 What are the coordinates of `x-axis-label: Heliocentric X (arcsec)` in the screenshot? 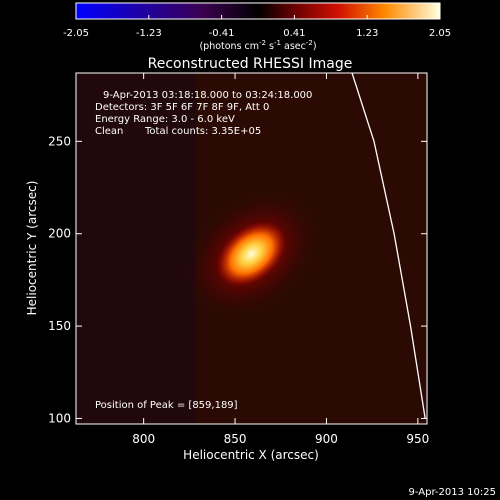 It's located at (251, 455).